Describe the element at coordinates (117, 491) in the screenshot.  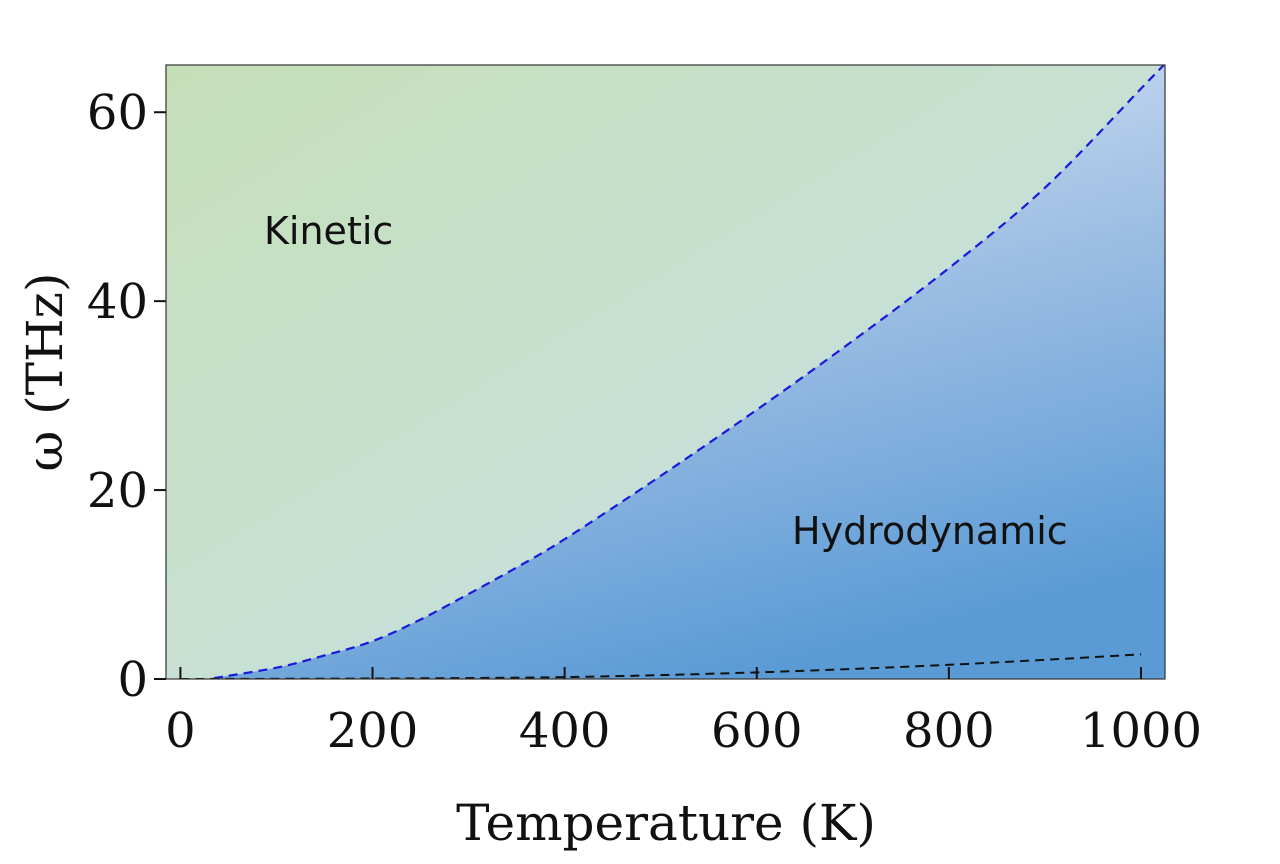
I see `y-tick-label: 20` at that location.